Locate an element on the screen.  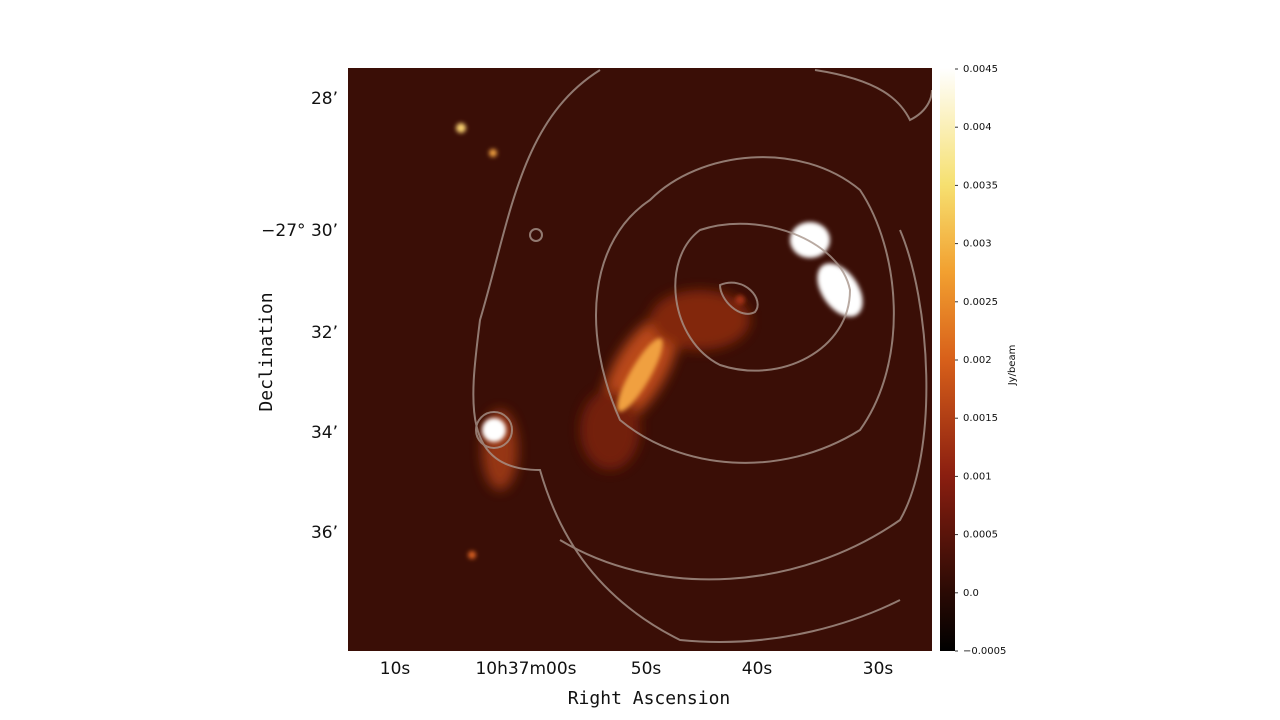
colorbar-tick-label: 0.002 is located at coordinates (977, 360).